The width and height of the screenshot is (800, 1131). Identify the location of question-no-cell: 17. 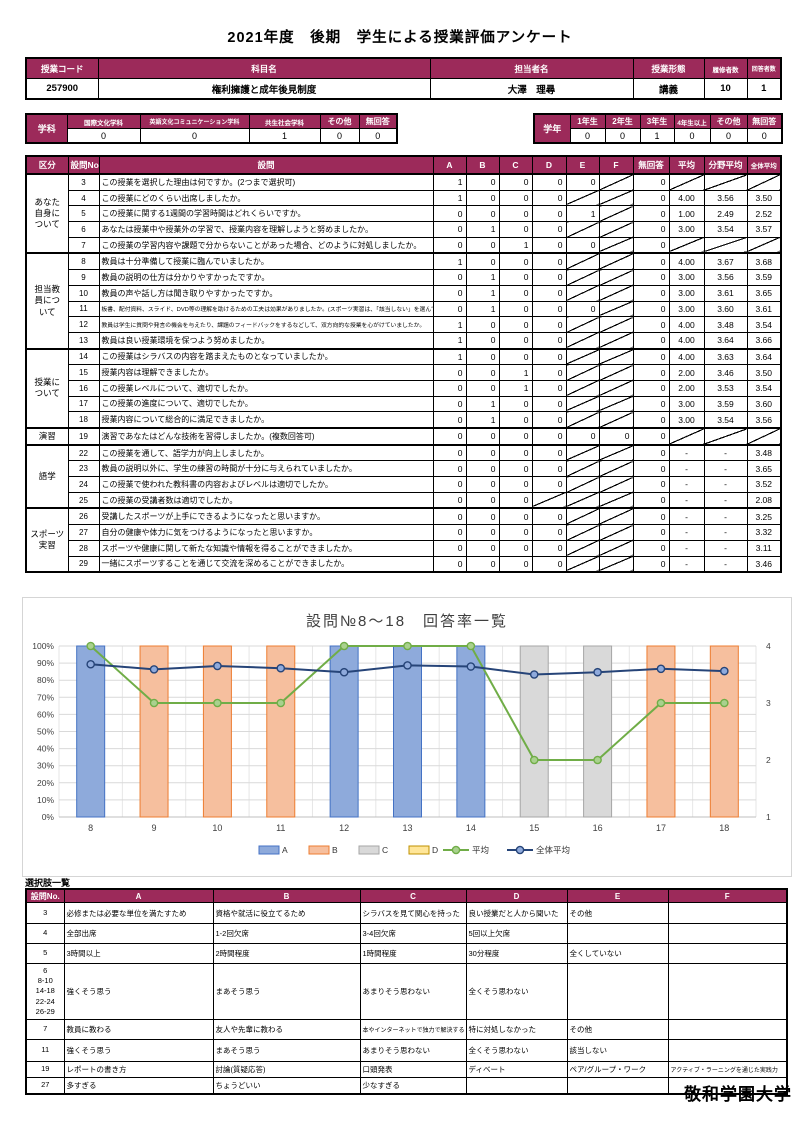
(83, 404).